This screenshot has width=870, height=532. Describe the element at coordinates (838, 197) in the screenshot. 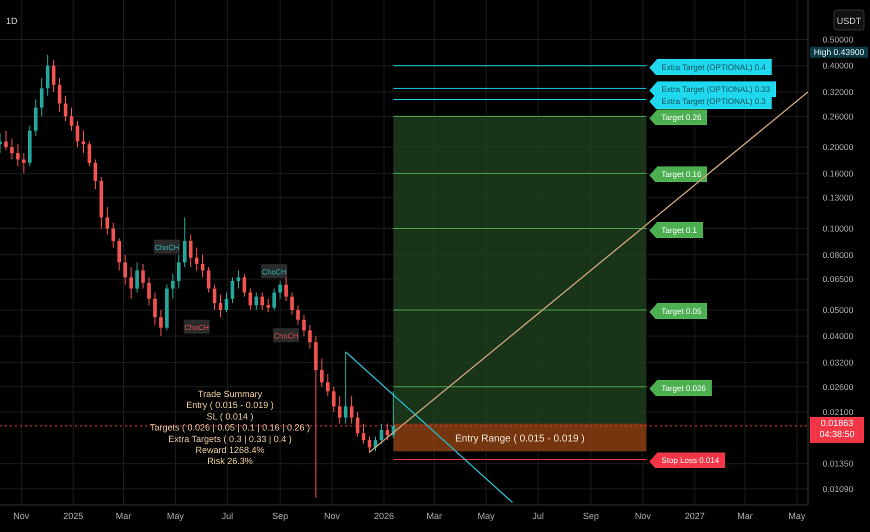

I see `y-tick-label: 0.13000` at that location.